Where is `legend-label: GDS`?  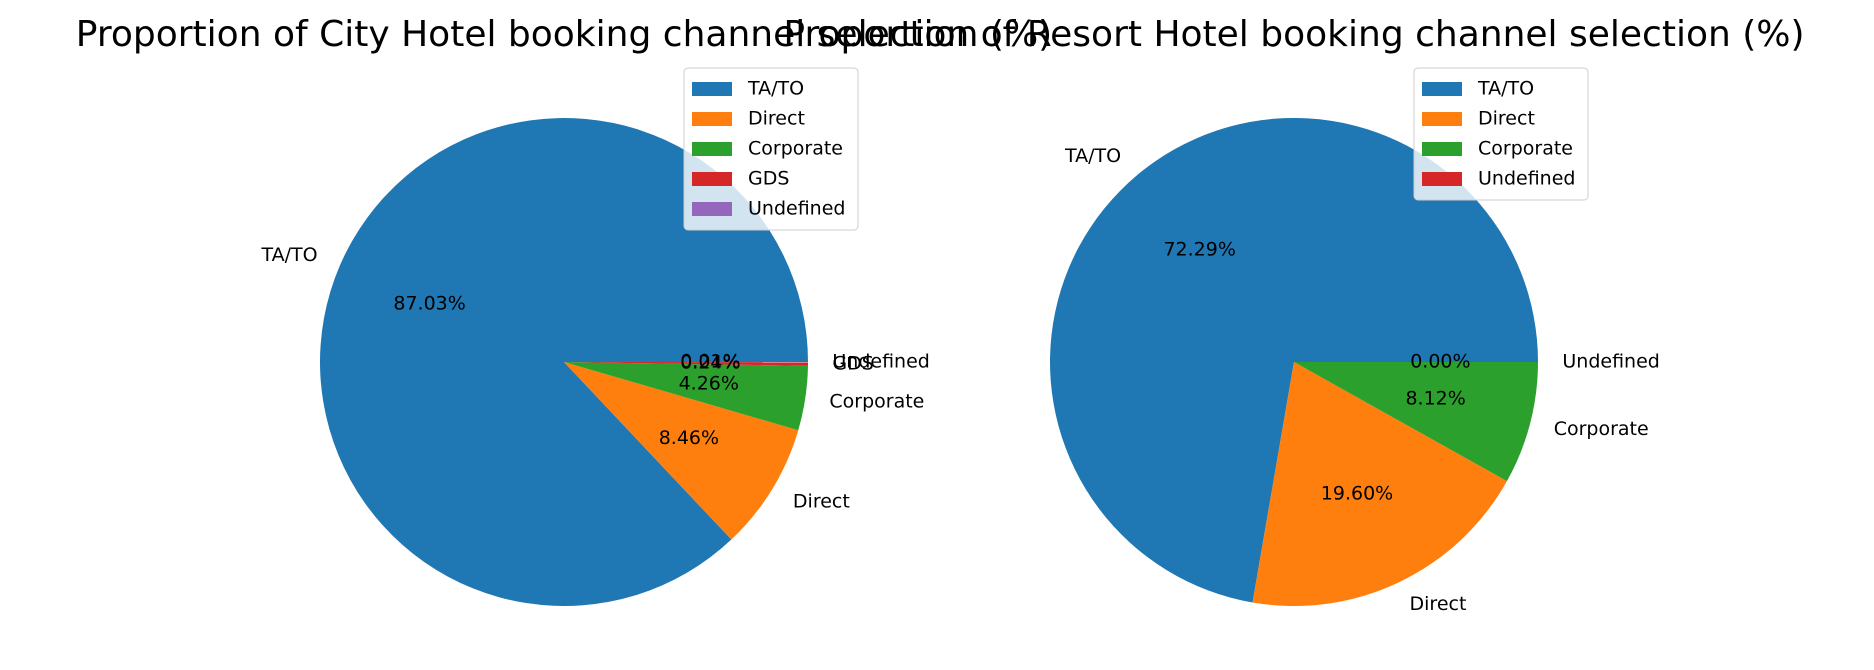
legend-label: GDS is located at coordinates (768, 179).